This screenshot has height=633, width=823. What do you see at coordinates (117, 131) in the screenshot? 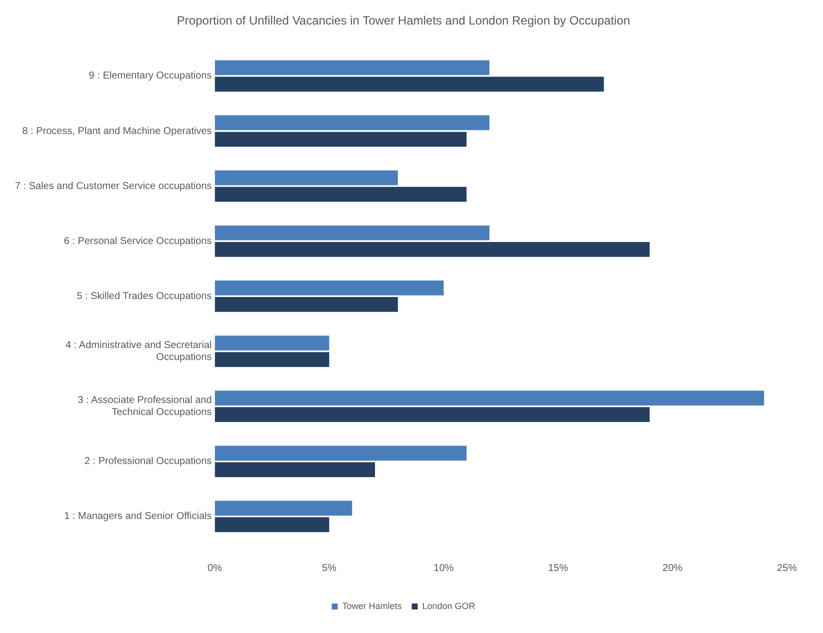
I see `y-tick-label: 8 : Process, Plant and Machine Operatives` at bounding box center [117, 131].